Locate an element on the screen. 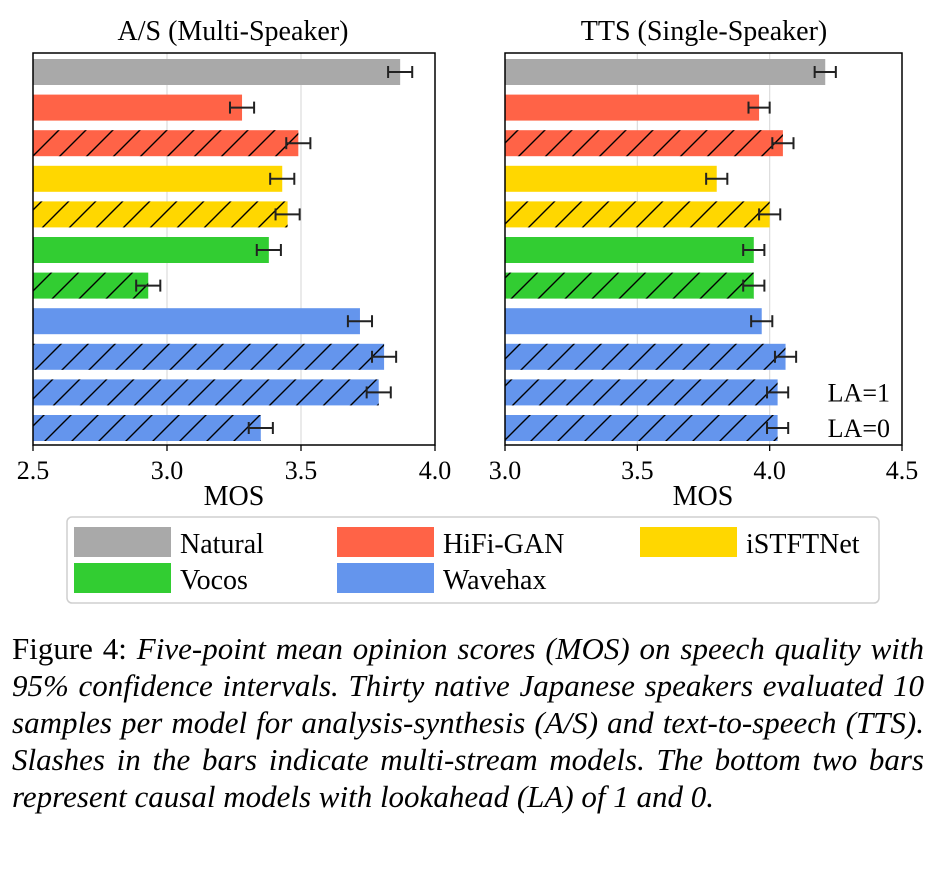 This screenshot has width=948, height=892. legend-item-natural: Natural is located at coordinates (169, 543).